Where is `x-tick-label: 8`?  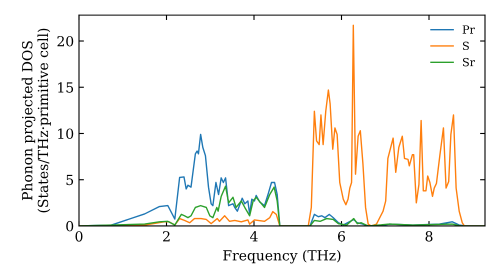 x-tick-label: 8 is located at coordinates (429, 236).